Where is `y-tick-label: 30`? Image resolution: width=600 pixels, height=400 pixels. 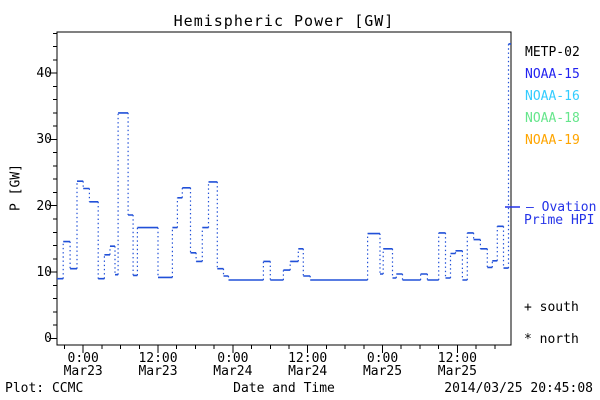 y-tick-label: 30 is located at coordinates (44, 140).